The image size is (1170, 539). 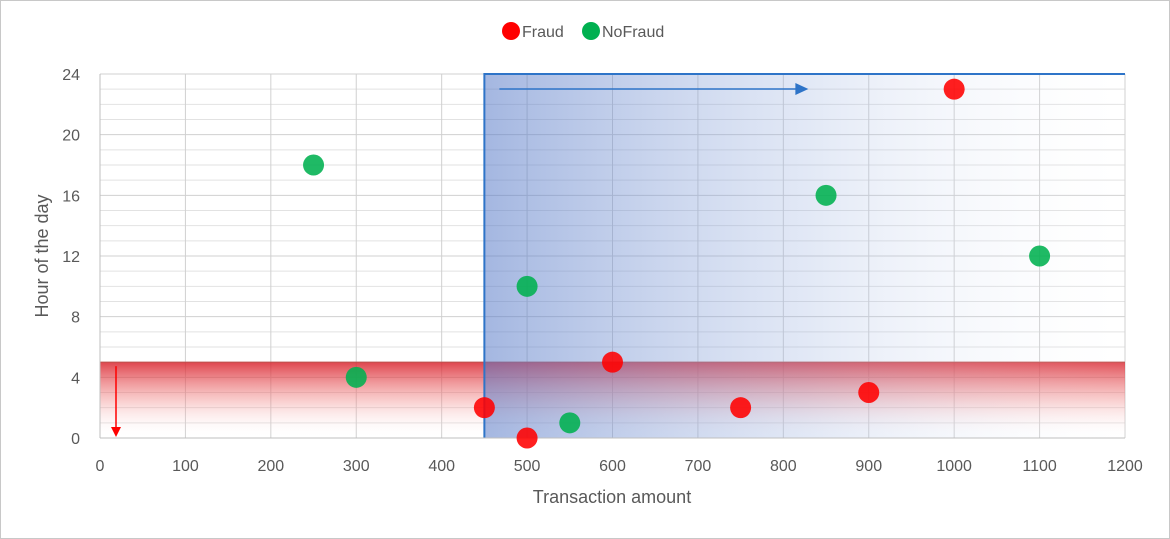 What do you see at coordinates (75, 378) in the screenshot?
I see `y-tick-label: 4` at bounding box center [75, 378].